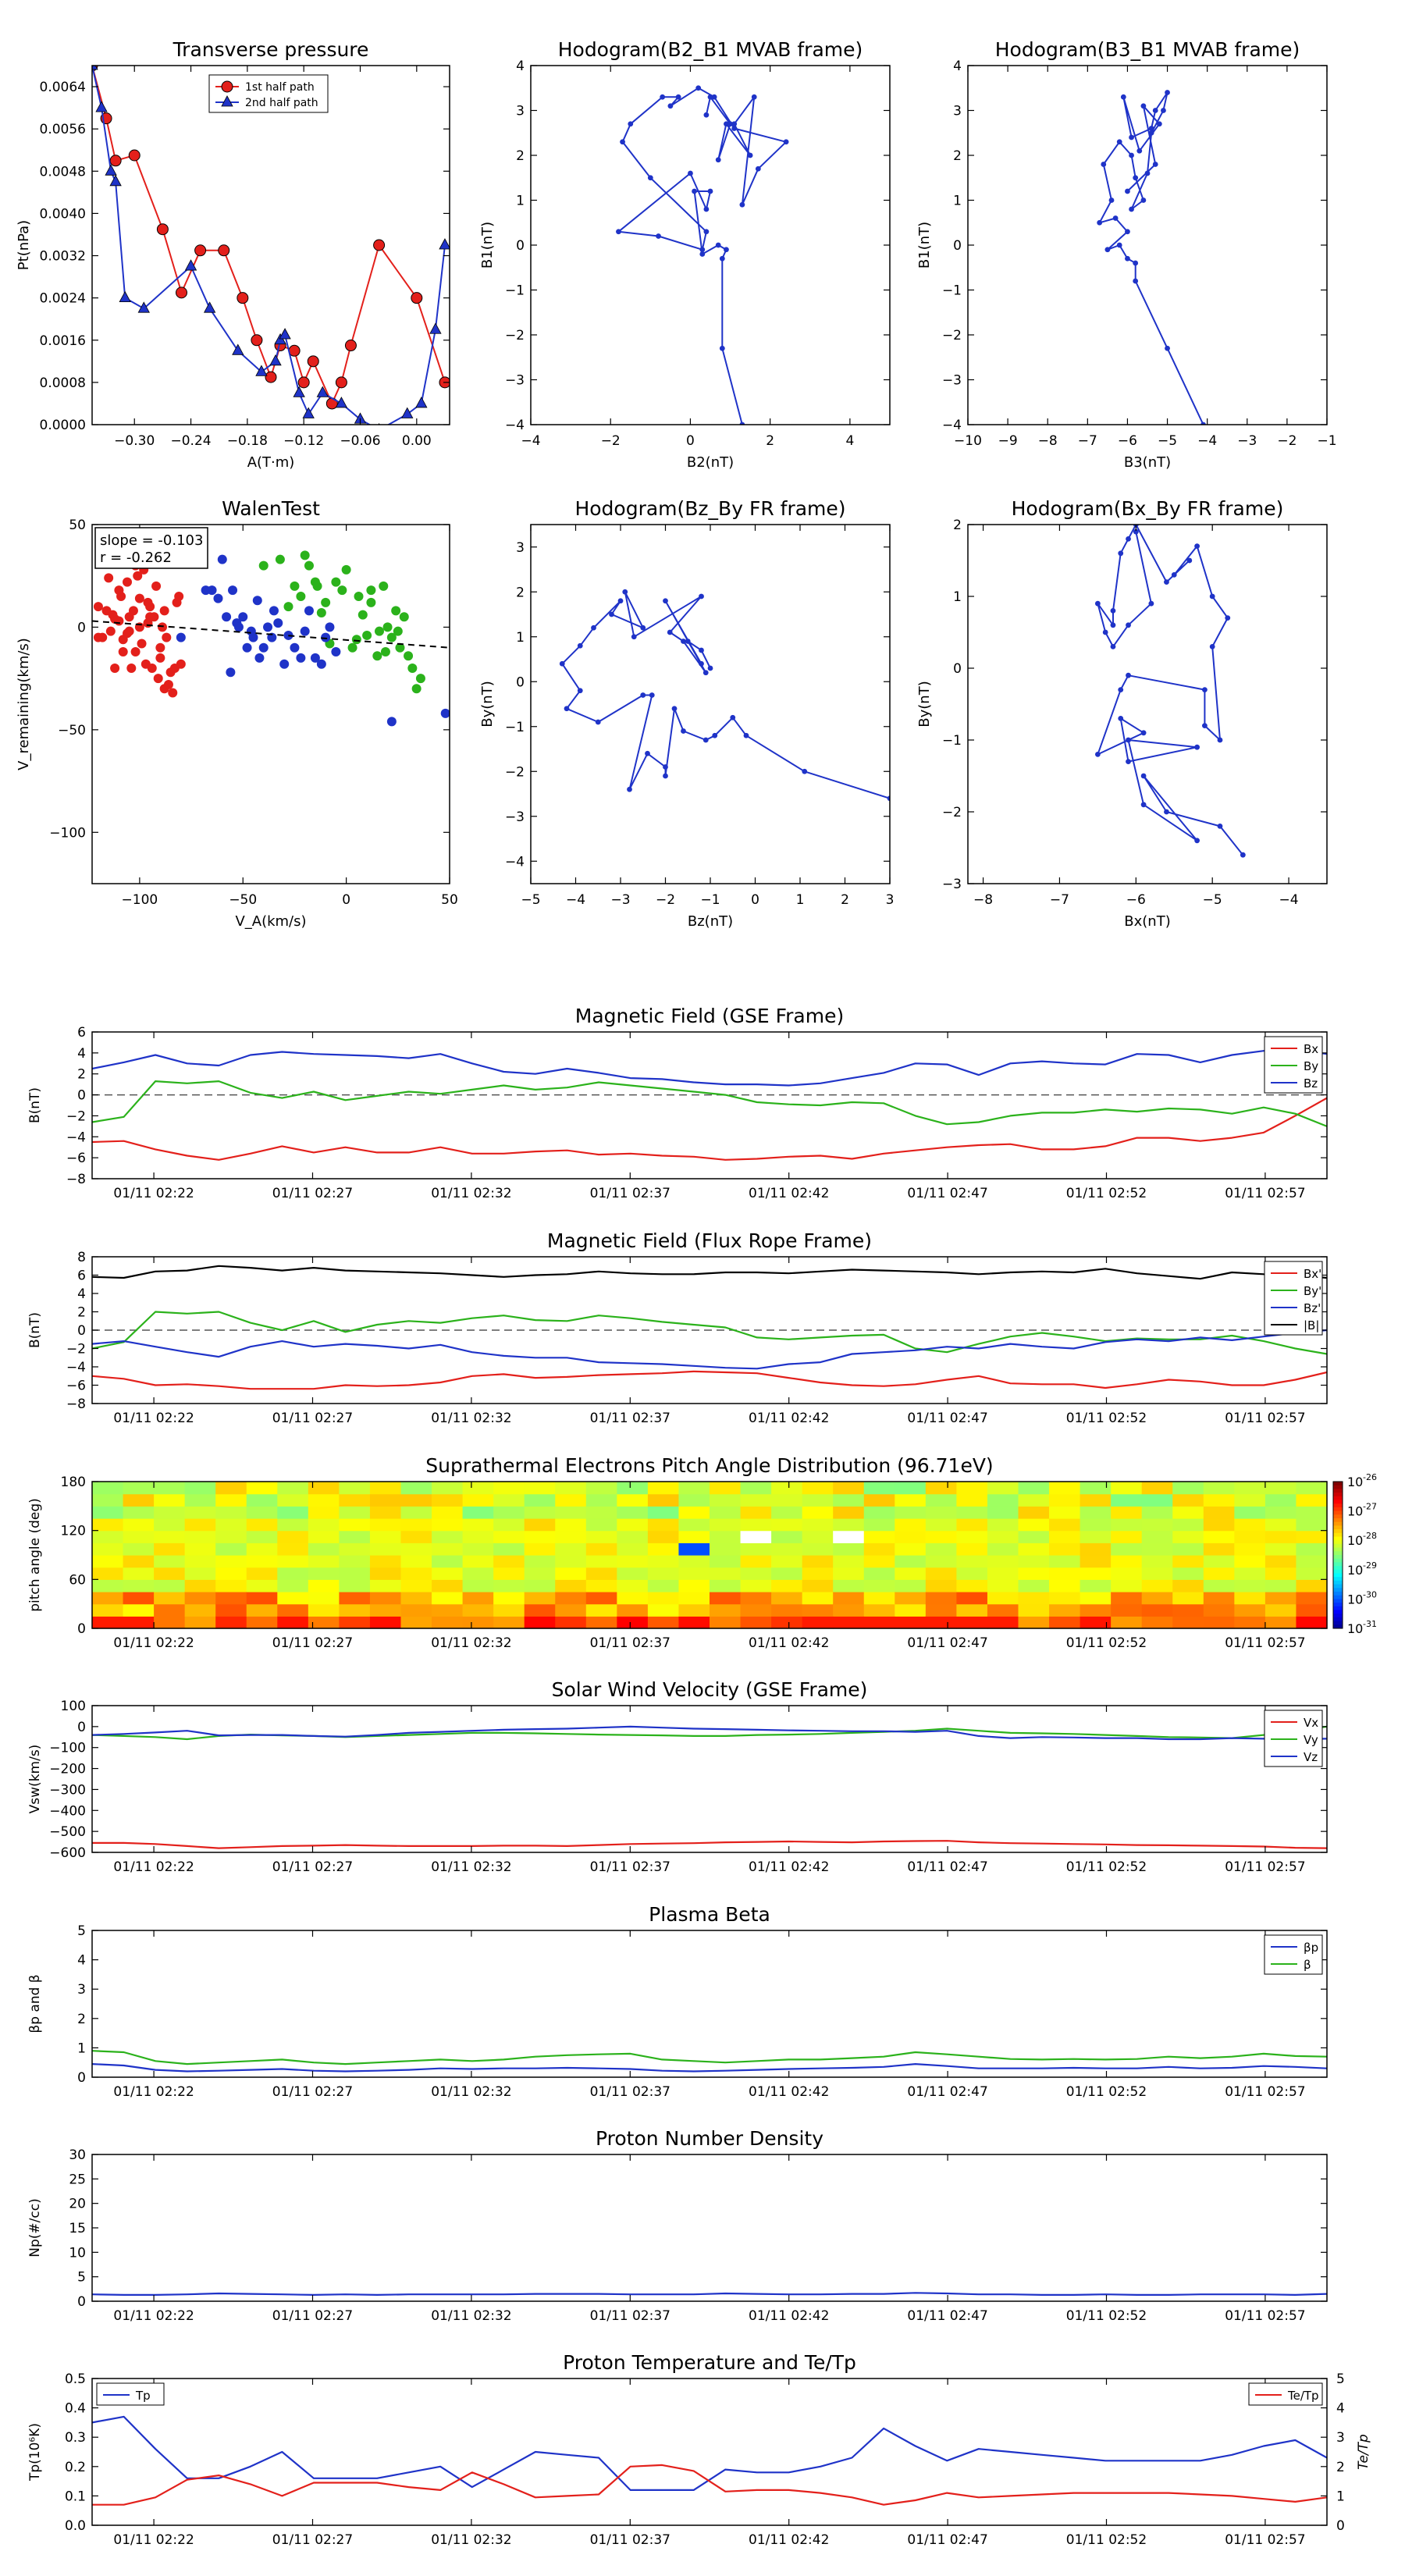  Describe the element at coordinates (135, 441) in the screenshot. I see `x-tick-label: −0.30` at that location.